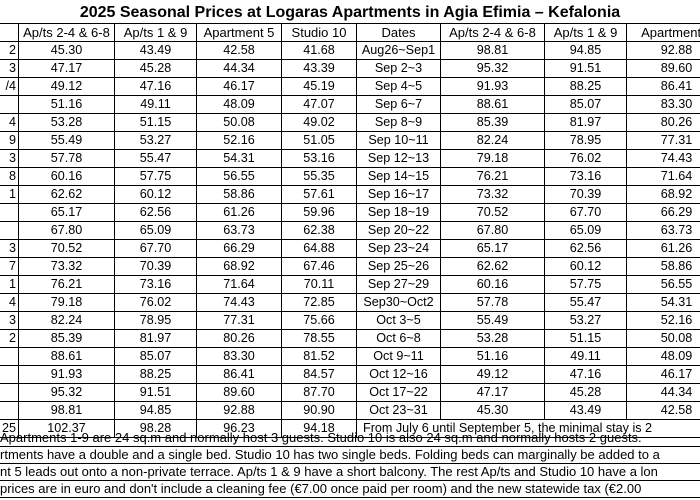 Image resolution: width=700 pixels, height=500 pixels. What do you see at coordinates (319, 158) in the screenshot?
I see `price-studio-10: 53.16` at bounding box center [319, 158].